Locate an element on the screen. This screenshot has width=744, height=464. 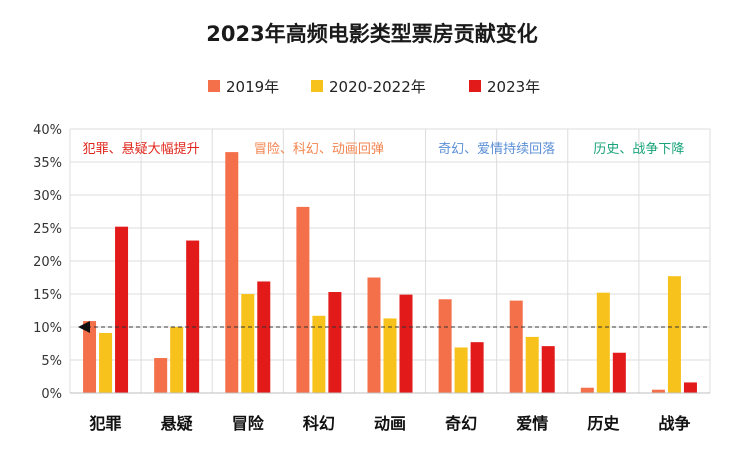
category-label: 科幻 is located at coordinates (319, 423).